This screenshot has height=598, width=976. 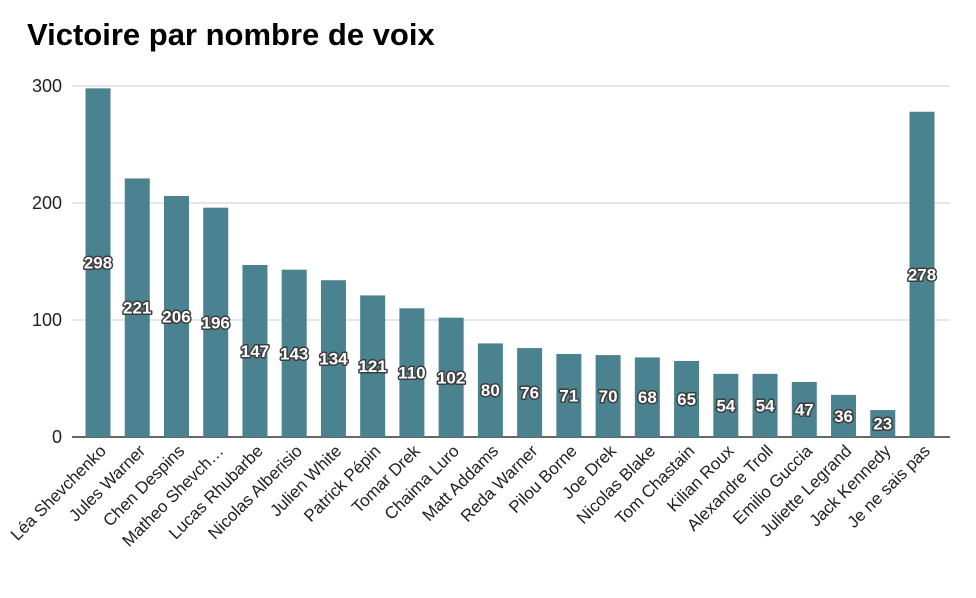 I want to click on data-label: 47, so click(x=804, y=410).